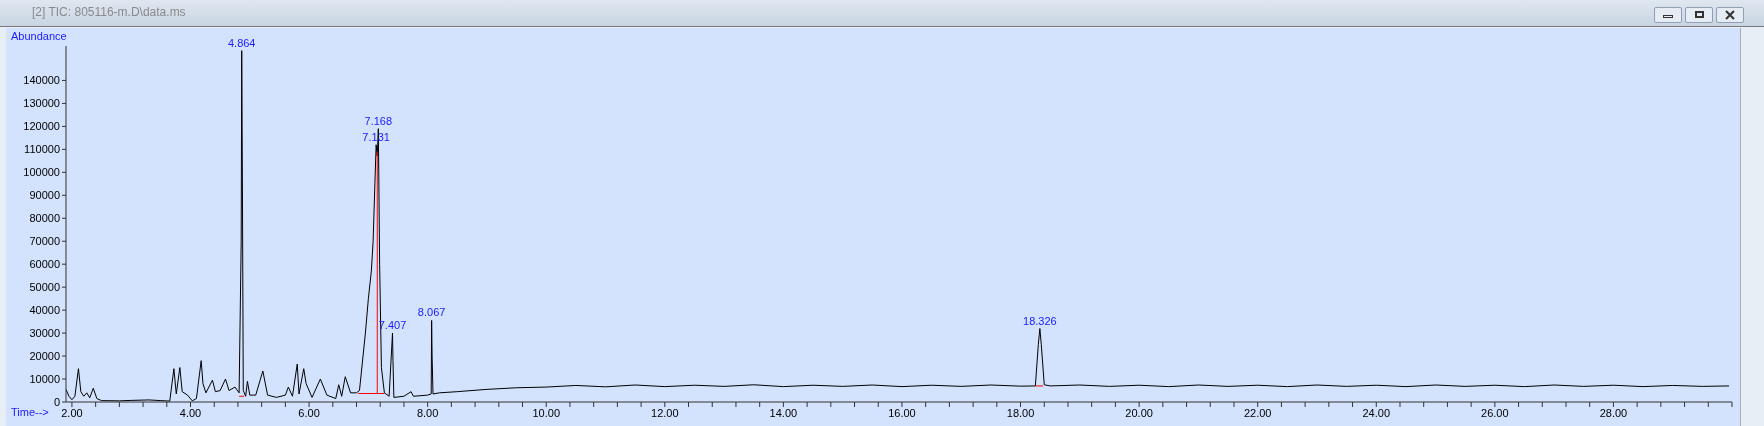 This screenshot has width=1764, height=426. What do you see at coordinates (39, 36) in the screenshot?
I see `y-axis-title: Abundance` at bounding box center [39, 36].